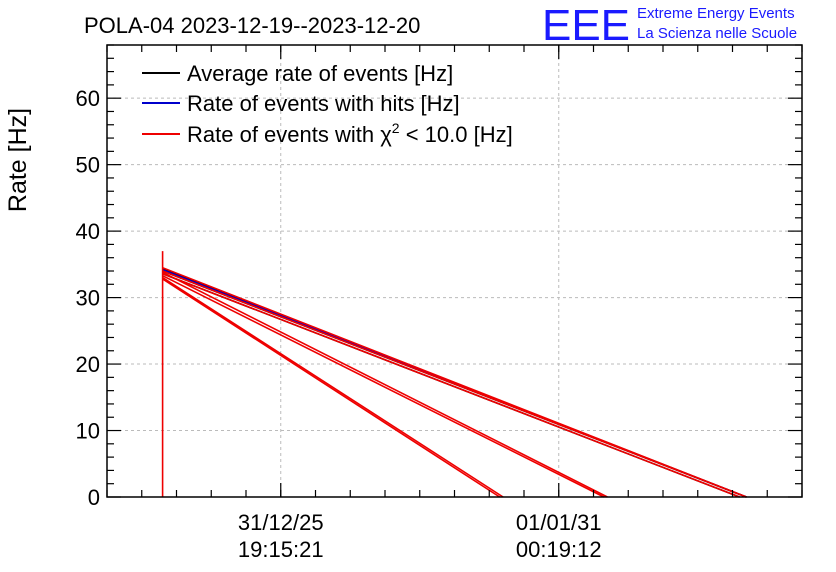  What do you see at coordinates (559, 549) in the screenshot?
I see `x-tick-label-time: 00:19:12` at bounding box center [559, 549].